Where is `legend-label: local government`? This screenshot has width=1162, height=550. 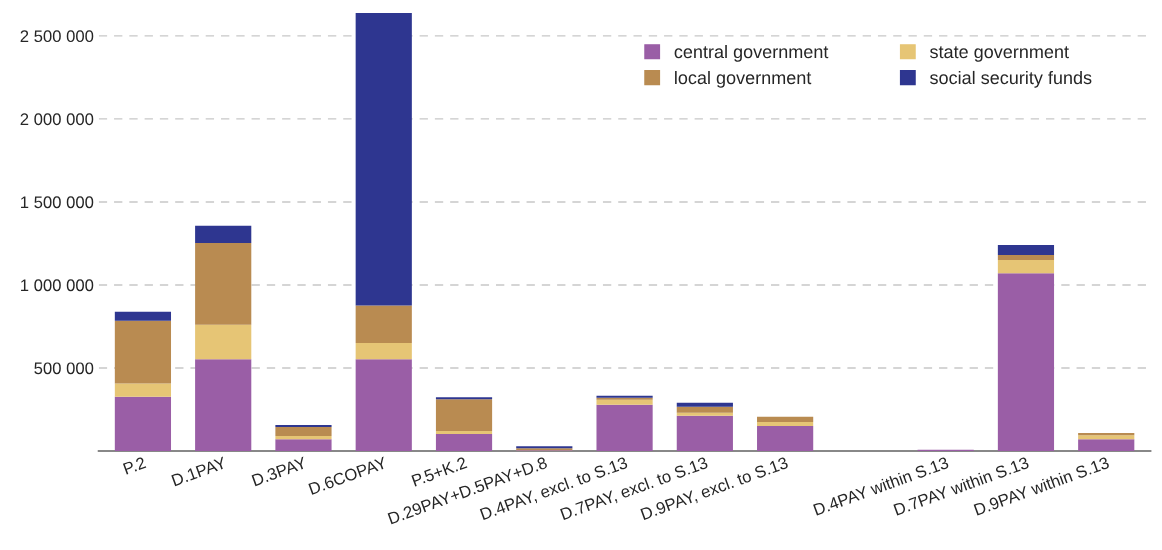 legend-label: local government is located at coordinates (743, 79).